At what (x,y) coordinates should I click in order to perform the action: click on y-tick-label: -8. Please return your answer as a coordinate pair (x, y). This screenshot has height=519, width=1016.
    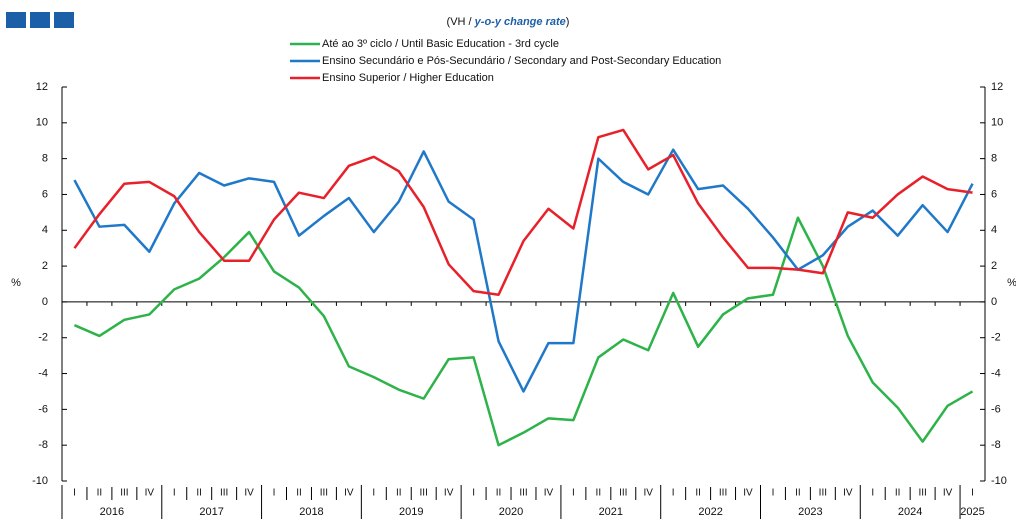
    Looking at the image, I should click on (43, 445).